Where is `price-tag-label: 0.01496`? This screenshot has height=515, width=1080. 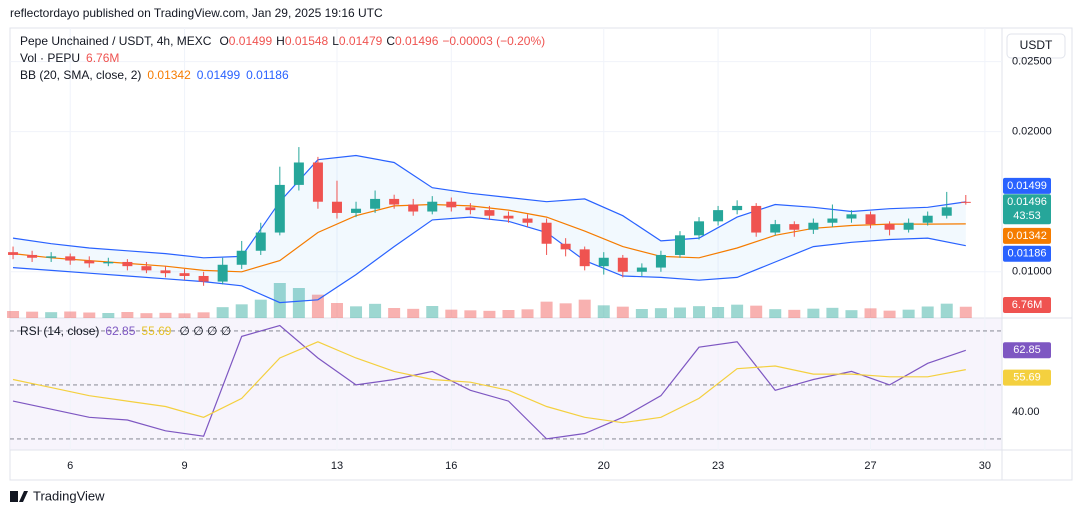 price-tag-label: 0.01496 is located at coordinates (1027, 202).